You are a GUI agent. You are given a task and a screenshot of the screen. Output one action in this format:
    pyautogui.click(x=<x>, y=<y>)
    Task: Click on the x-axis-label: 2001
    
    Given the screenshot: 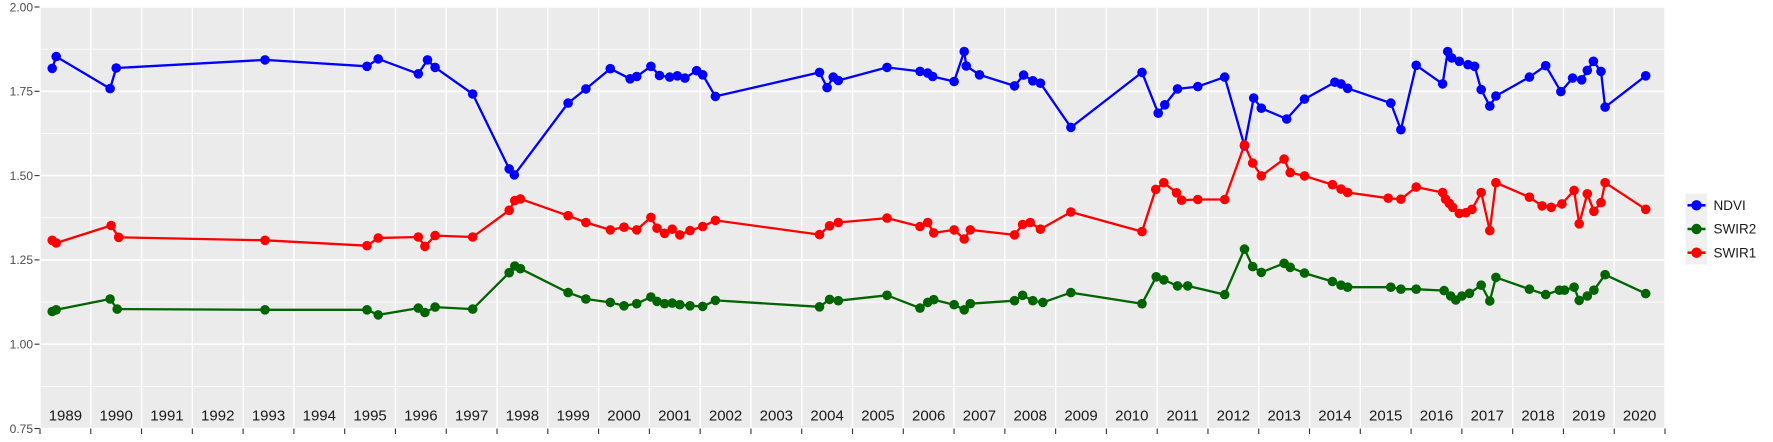 What is the action you would take?
    pyautogui.click(x=674, y=416)
    